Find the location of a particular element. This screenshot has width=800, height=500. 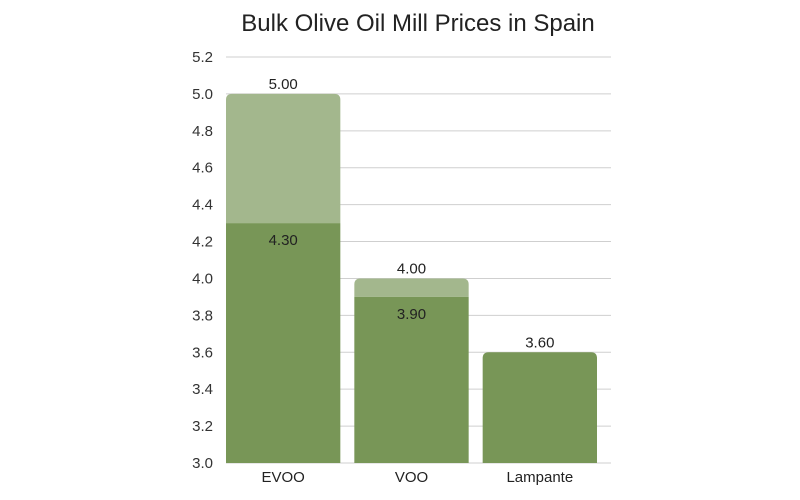

y-tick-label: 4.2 is located at coordinates (202, 242).